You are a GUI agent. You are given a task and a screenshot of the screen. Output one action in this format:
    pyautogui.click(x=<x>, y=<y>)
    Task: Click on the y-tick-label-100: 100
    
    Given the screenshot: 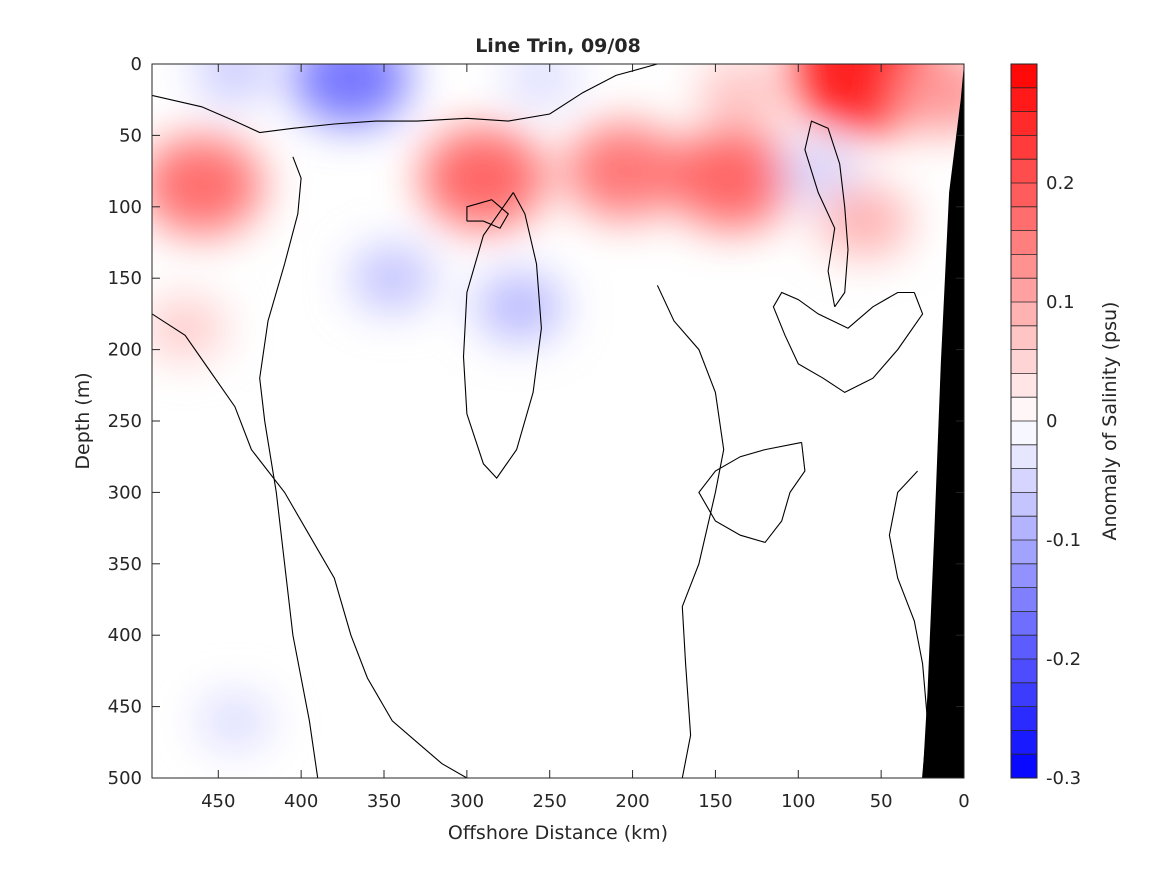 What is the action you would take?
    pyautogui.click(x=125, y=207)
    